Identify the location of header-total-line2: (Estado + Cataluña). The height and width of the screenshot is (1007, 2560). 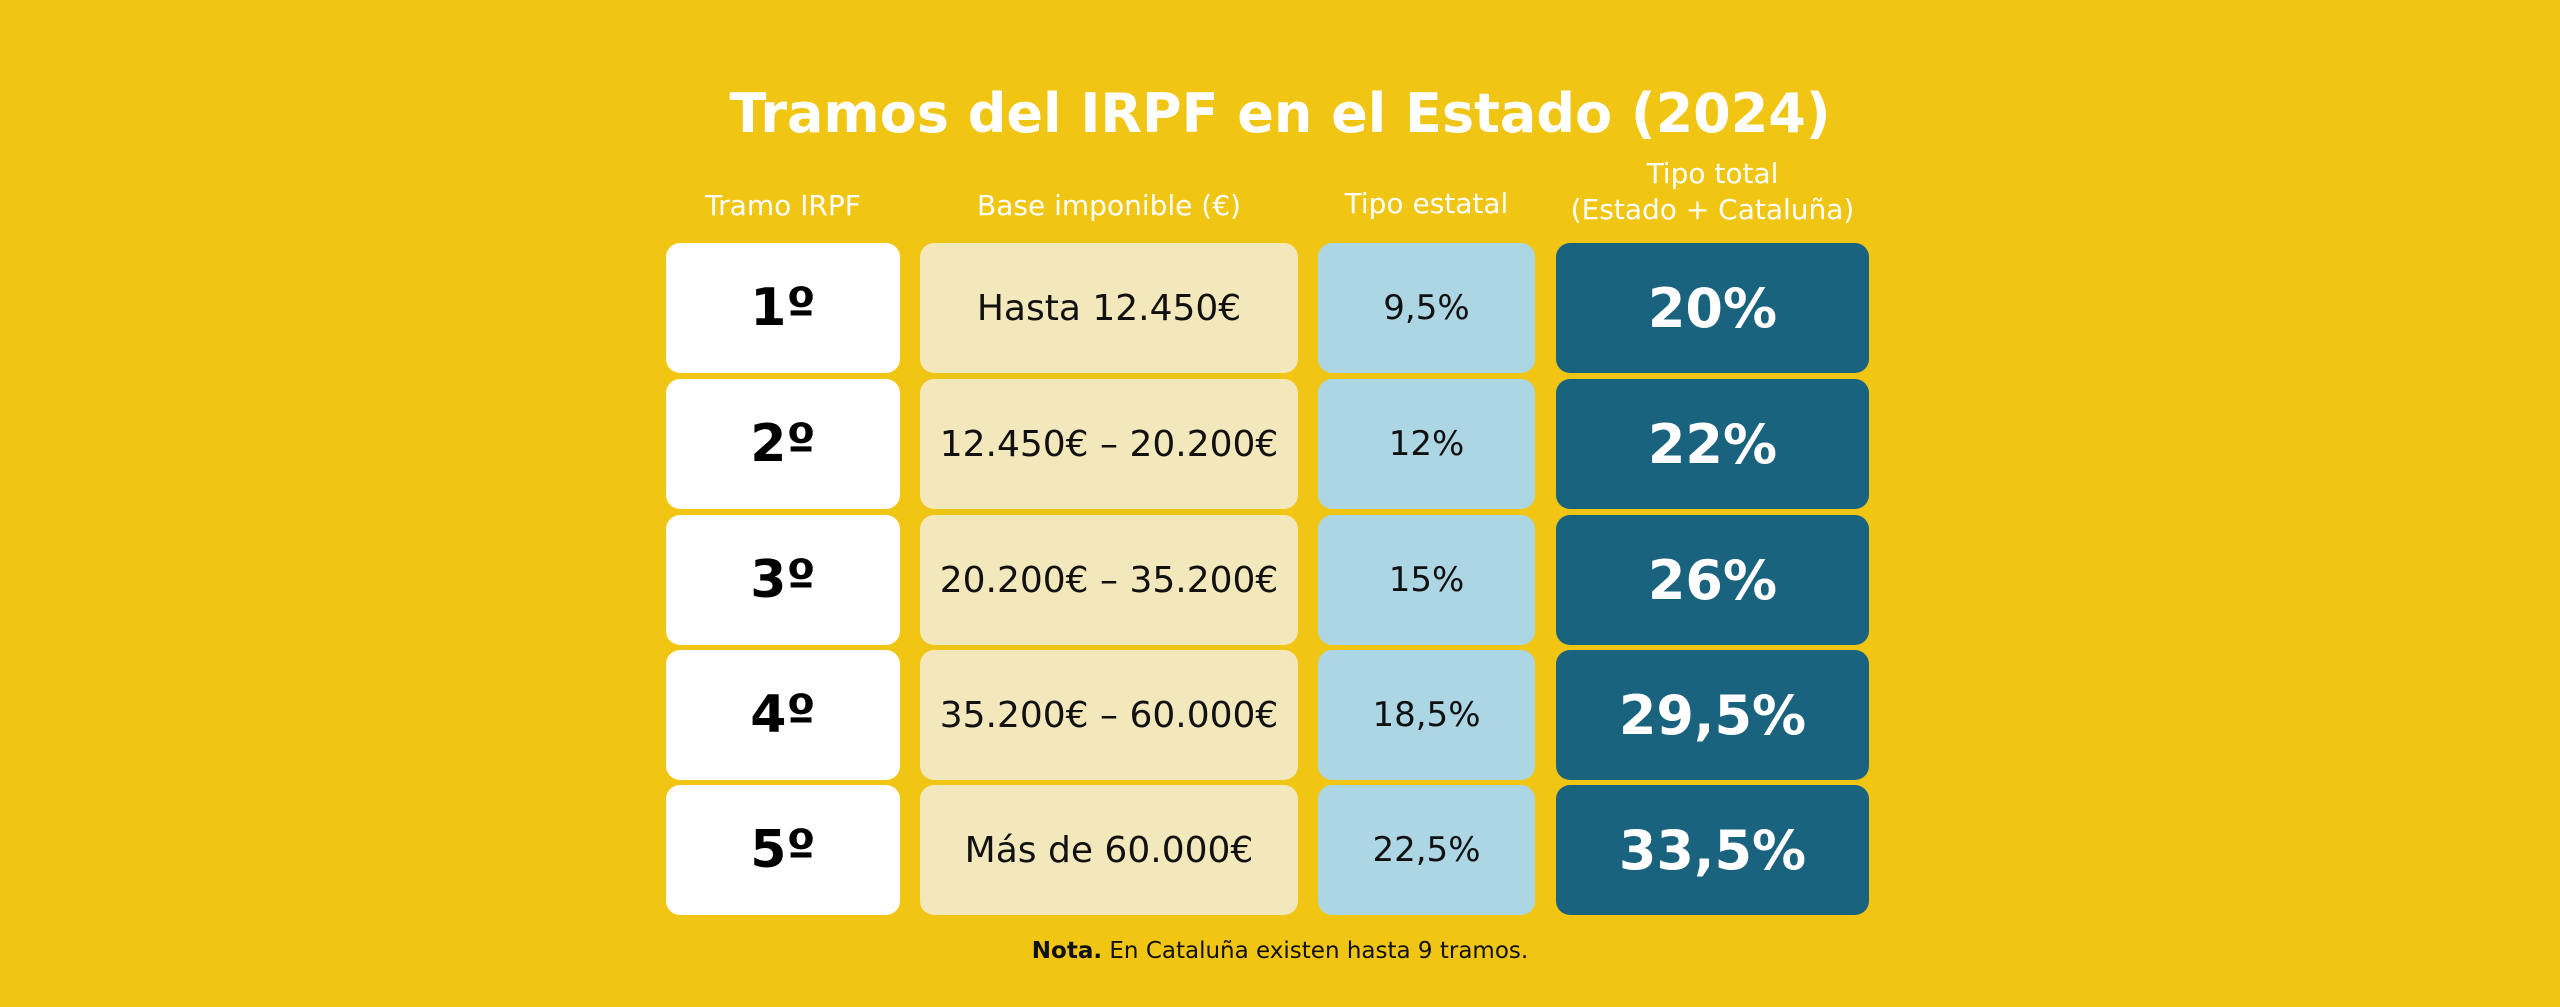
(1712, 209).